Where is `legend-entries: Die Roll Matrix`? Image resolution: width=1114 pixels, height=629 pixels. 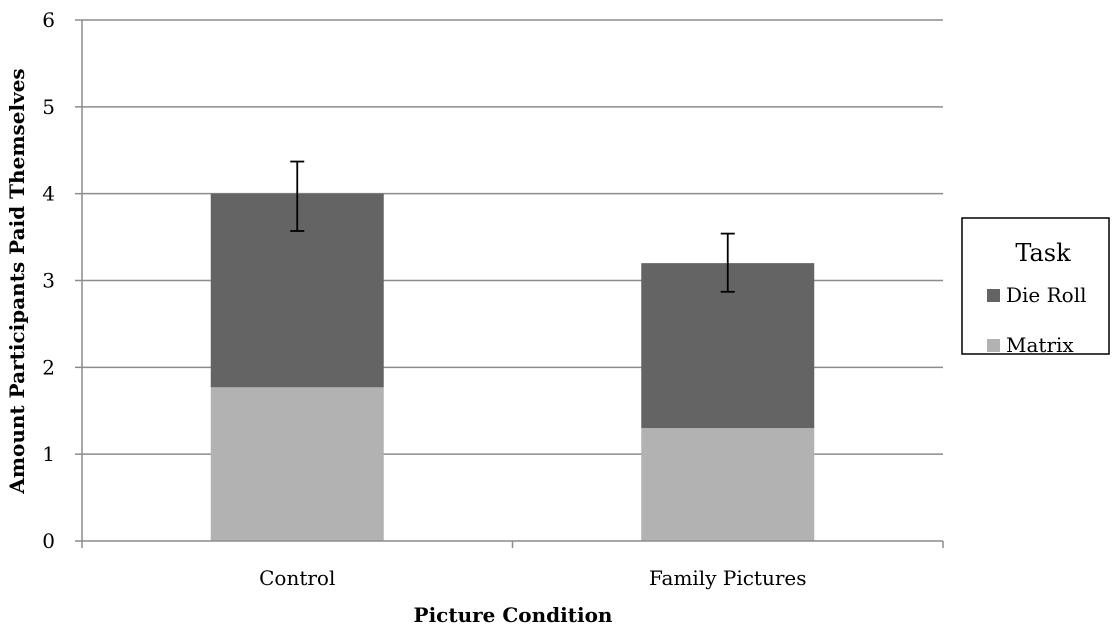 legend-entries: Die Roll Matrix is located at coordinates (1037, 320).